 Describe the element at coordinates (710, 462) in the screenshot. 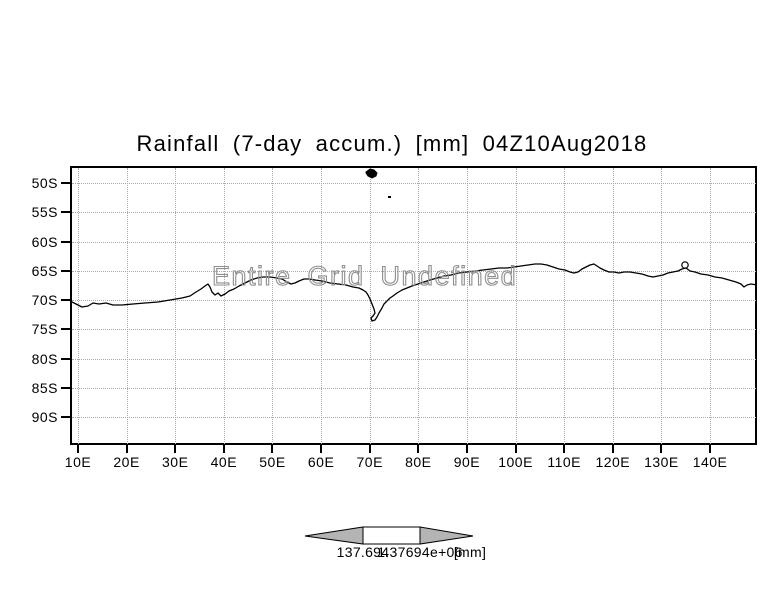

I see `lon-tick-label: 140E` at that location.